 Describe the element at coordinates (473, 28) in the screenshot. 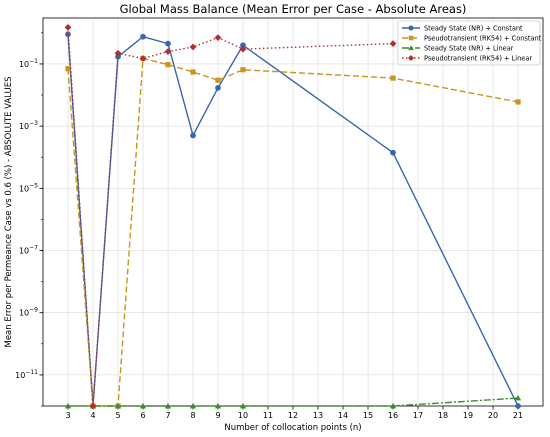

I see `legend-label: Steady State (NR) + Constant` at that location.